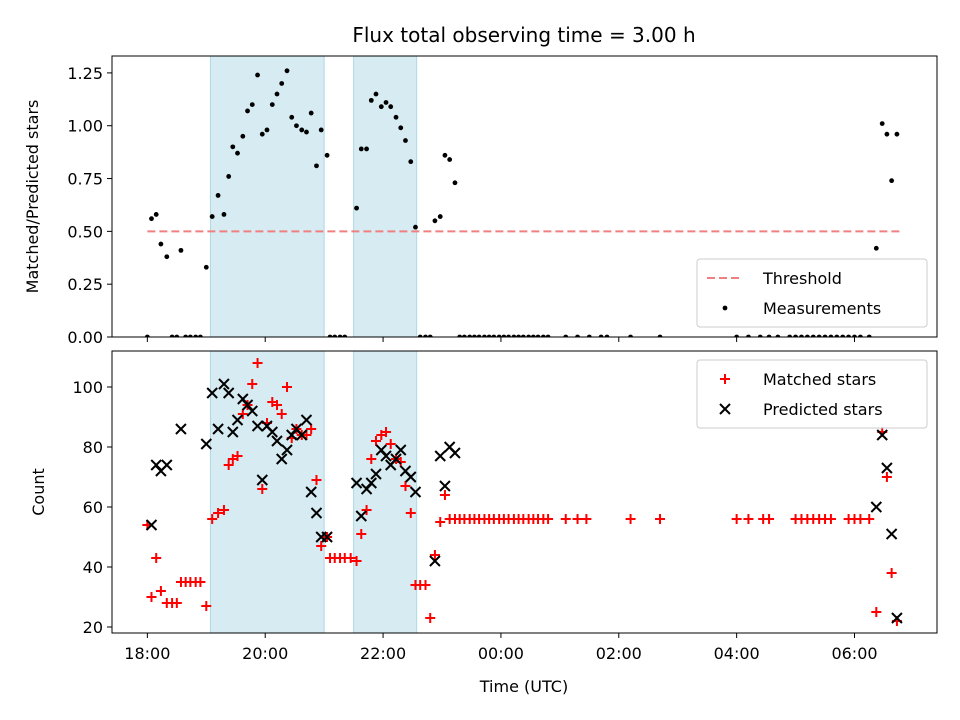  I want to click on y-tick-label: 80, so click(93, 447).